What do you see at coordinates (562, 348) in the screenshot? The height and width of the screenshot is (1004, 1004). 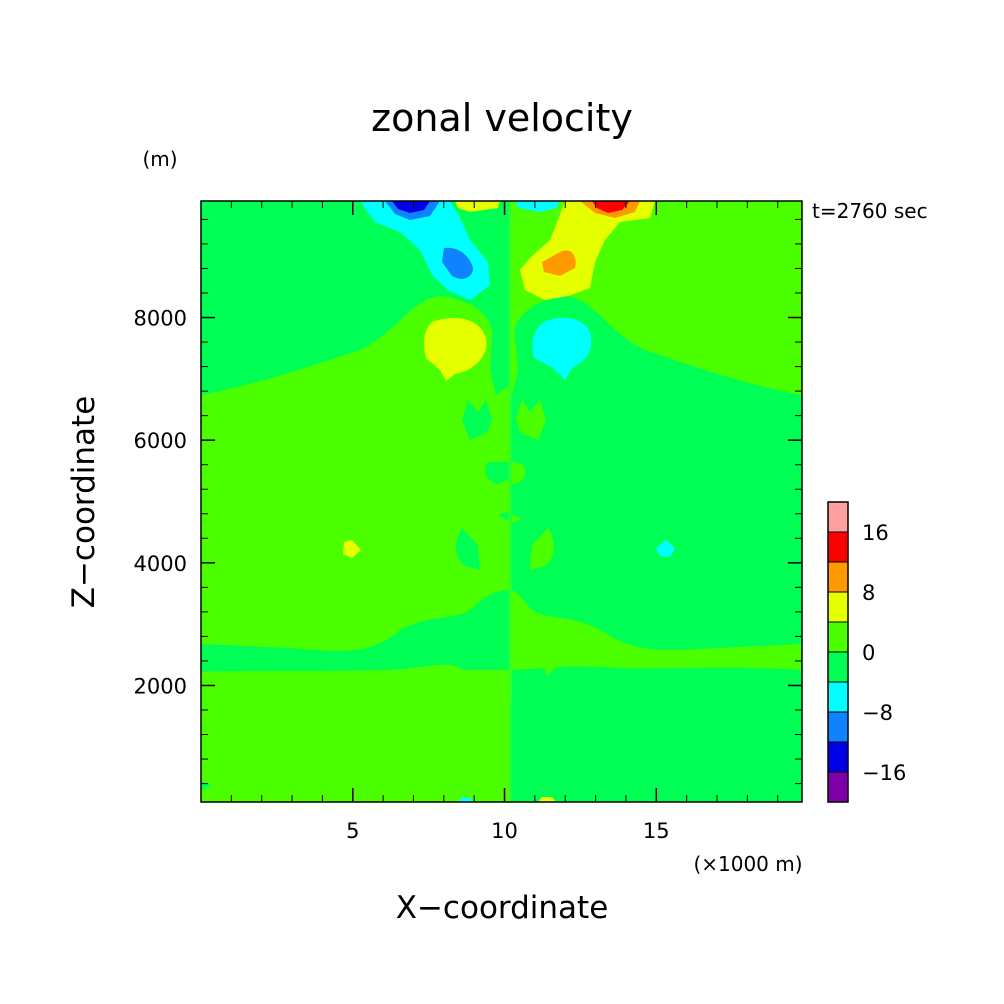 I see `right-negative-blob` at bounding box center [562, 348].